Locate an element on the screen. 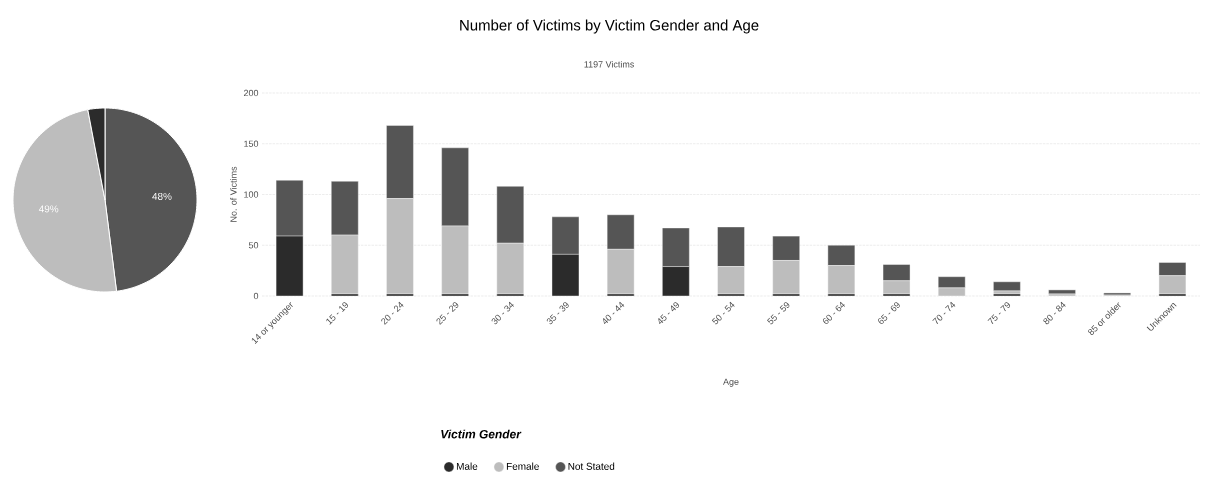 This screenshot has height=484, width=1209. chart-title: Number of Victims by Victim Gender and Age is located at coordinates (609, 26).